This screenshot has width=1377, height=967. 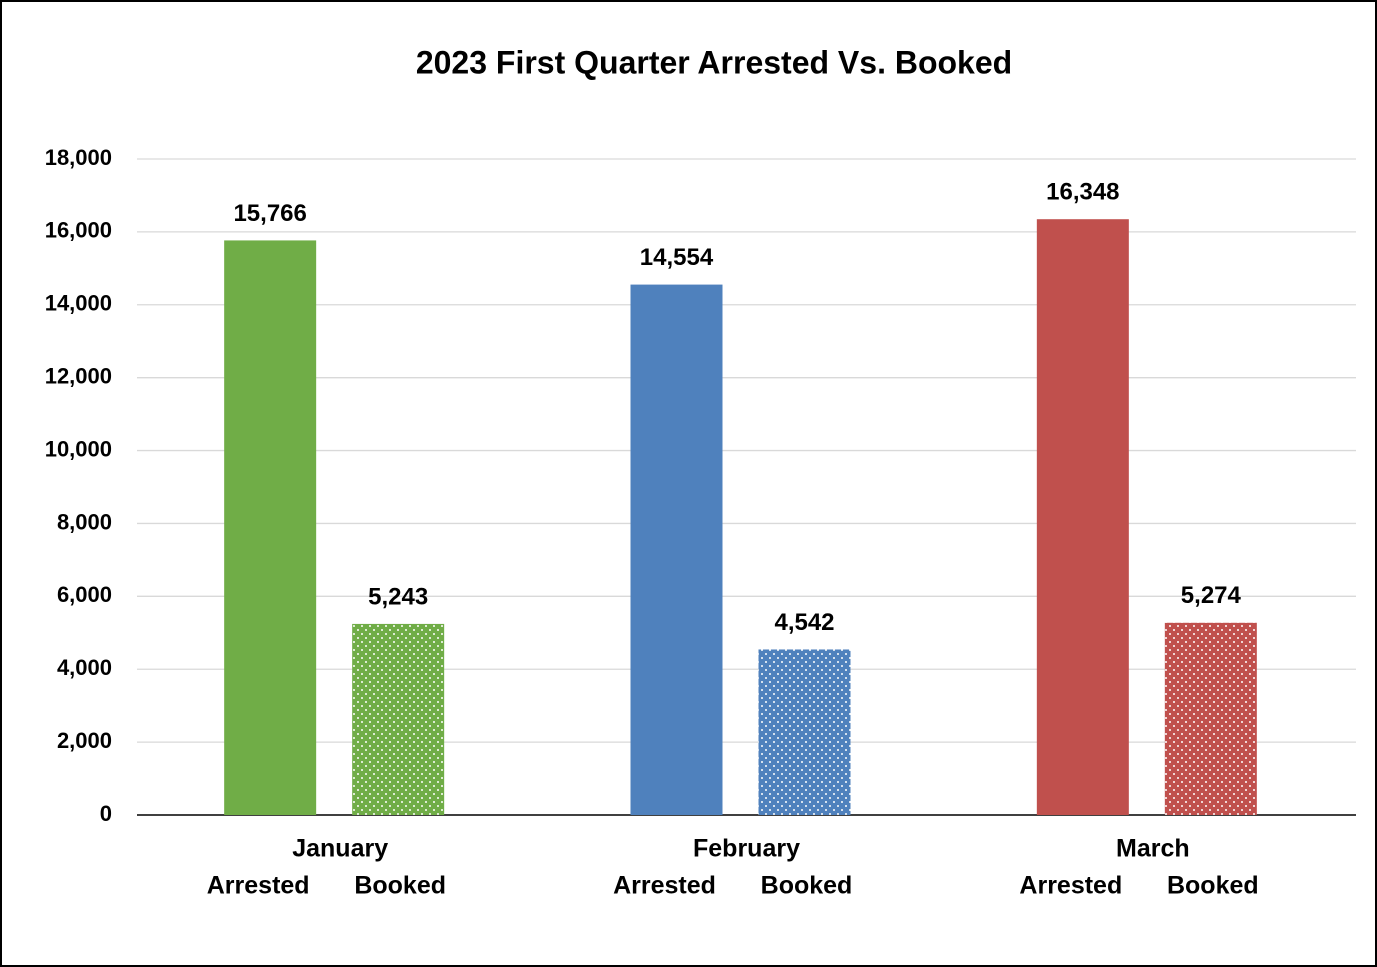 What do you see at coordinates (84, 667) in the screenshot?
I see `y-tick-label: 4,000` at bounding box center [84, 667].